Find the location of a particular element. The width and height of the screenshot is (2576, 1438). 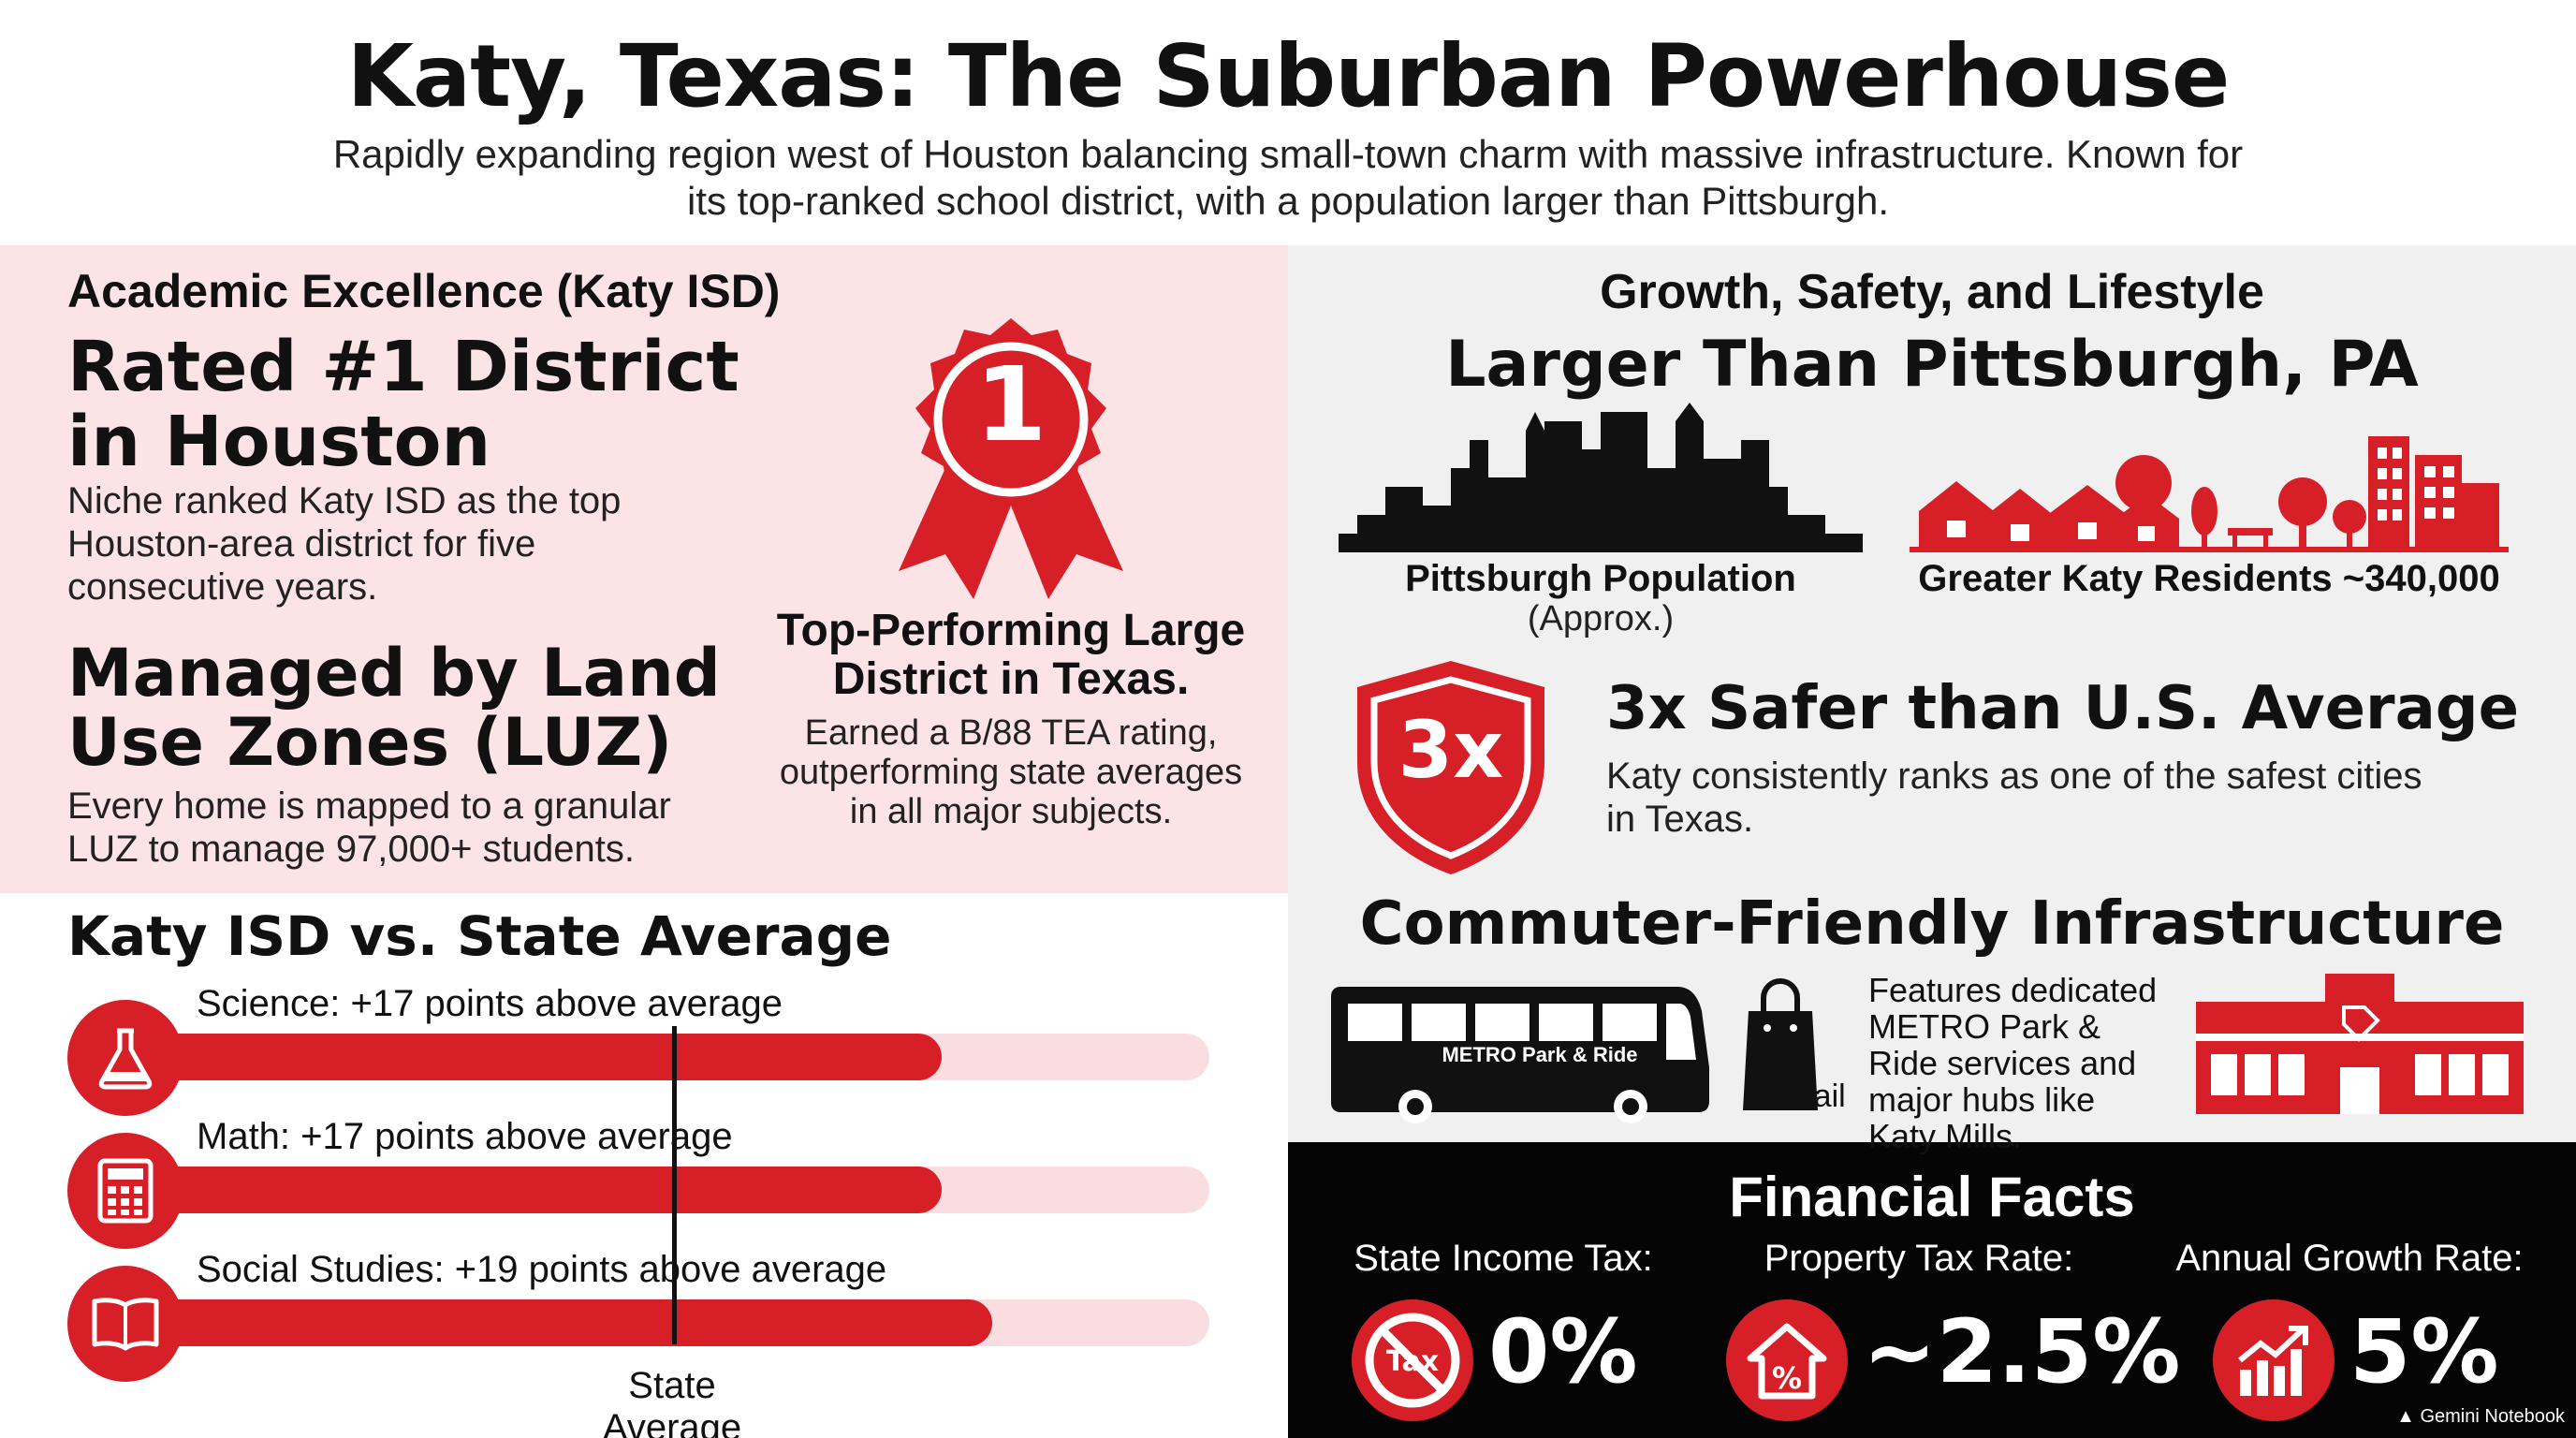

bus-icon is located at coordinates (1520, 1055).